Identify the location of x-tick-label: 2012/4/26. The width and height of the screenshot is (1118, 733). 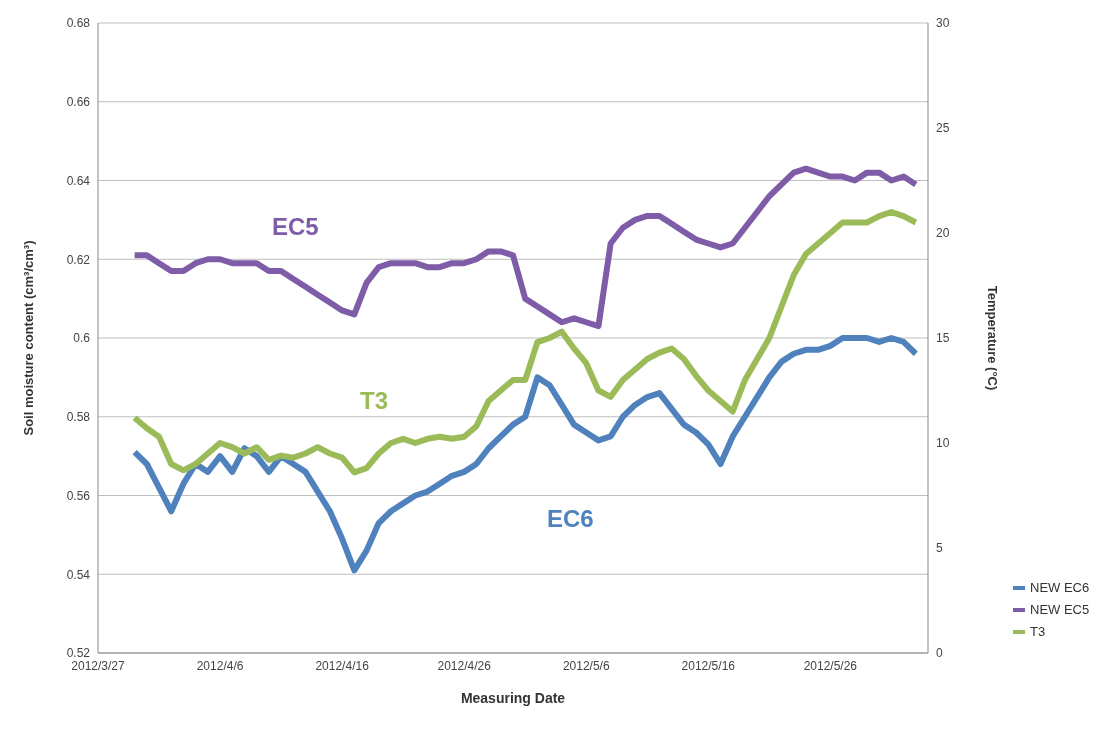
(464, 665).